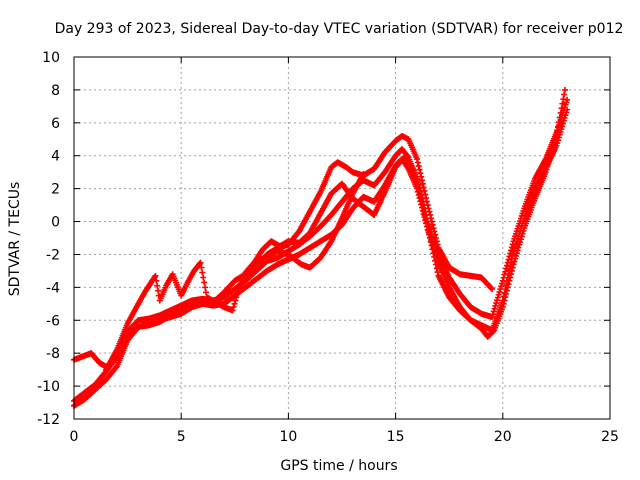 The width and height of the screenshot is (640, 480). What do you see at coordinates (15, 239) in the screenshot?
I see `y-axis-label: SDTVAR / TECUs` at bounding box center [15, 239].